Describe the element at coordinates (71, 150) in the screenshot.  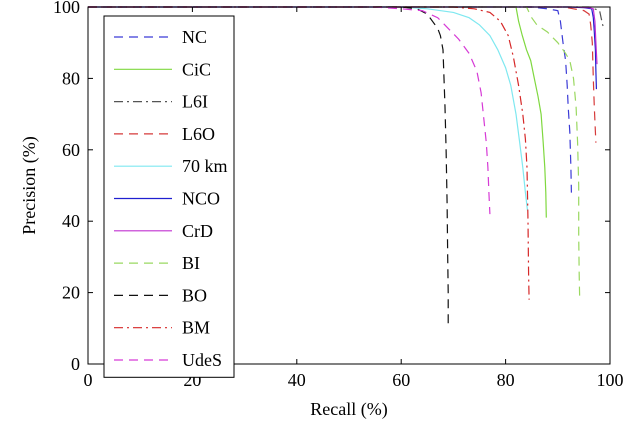
I see `y-tick-label: 60` at that location.